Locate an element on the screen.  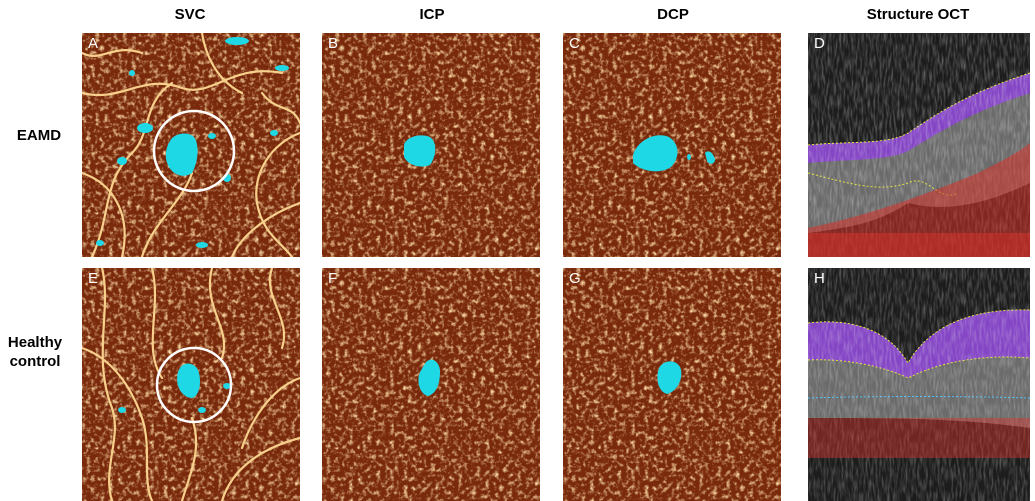
panel-f-icp-healthy: F is located at coordinates (431, 384).